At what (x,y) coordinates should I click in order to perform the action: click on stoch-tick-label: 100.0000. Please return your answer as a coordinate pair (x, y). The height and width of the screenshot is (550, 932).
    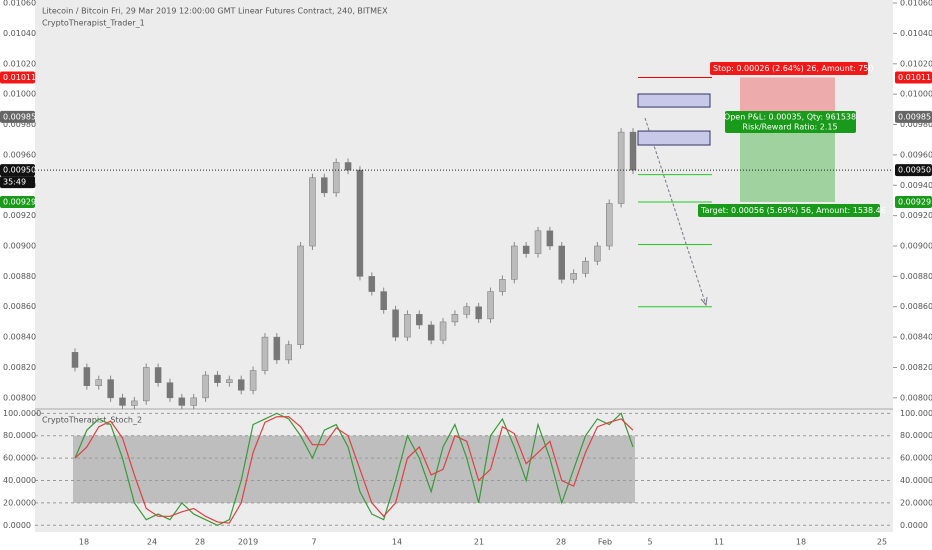
    Looking at the image, I should click on (916, 413).